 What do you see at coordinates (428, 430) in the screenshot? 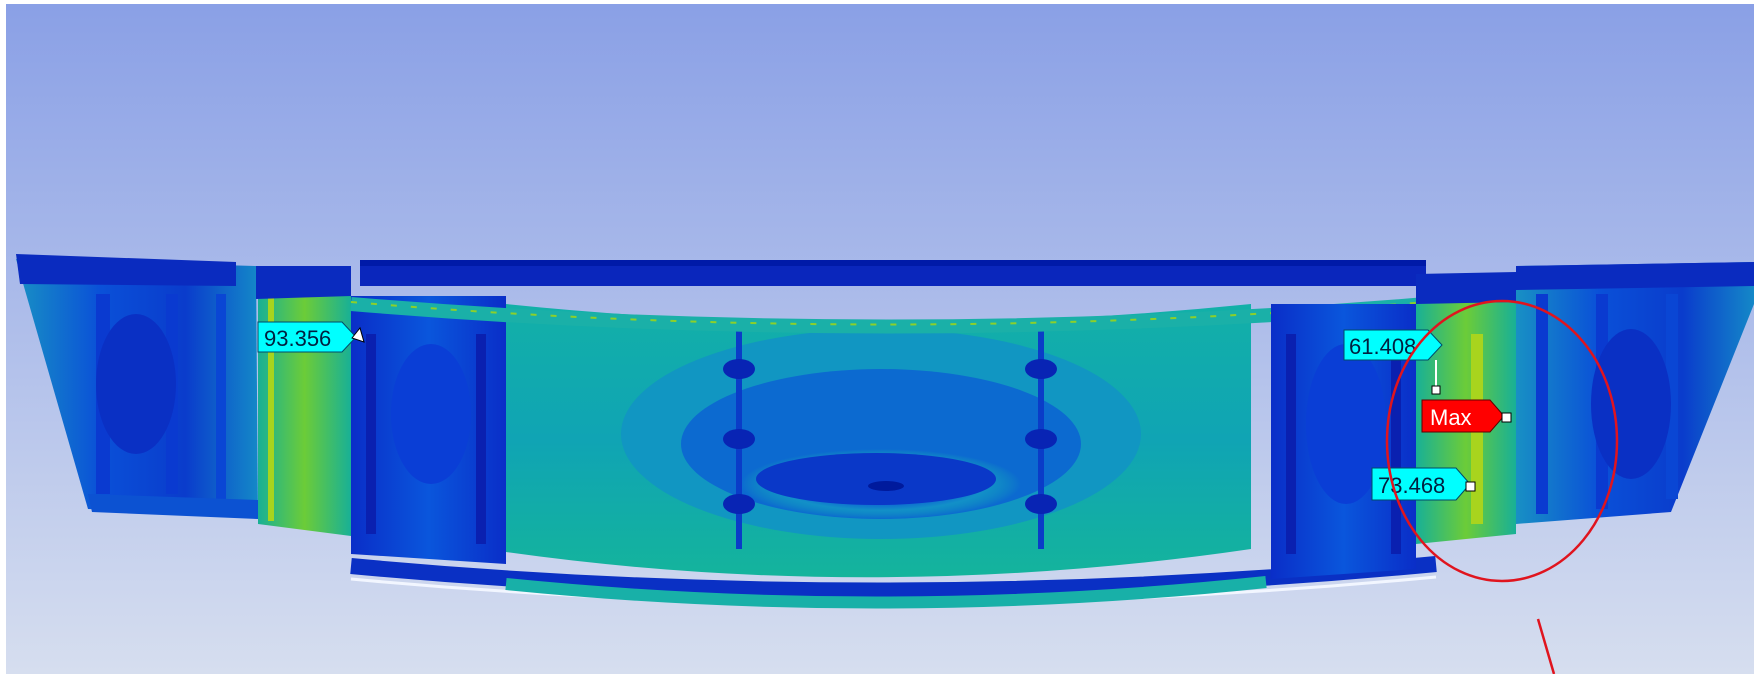
I see `left-blue-block` at bounding box center [428, 430].